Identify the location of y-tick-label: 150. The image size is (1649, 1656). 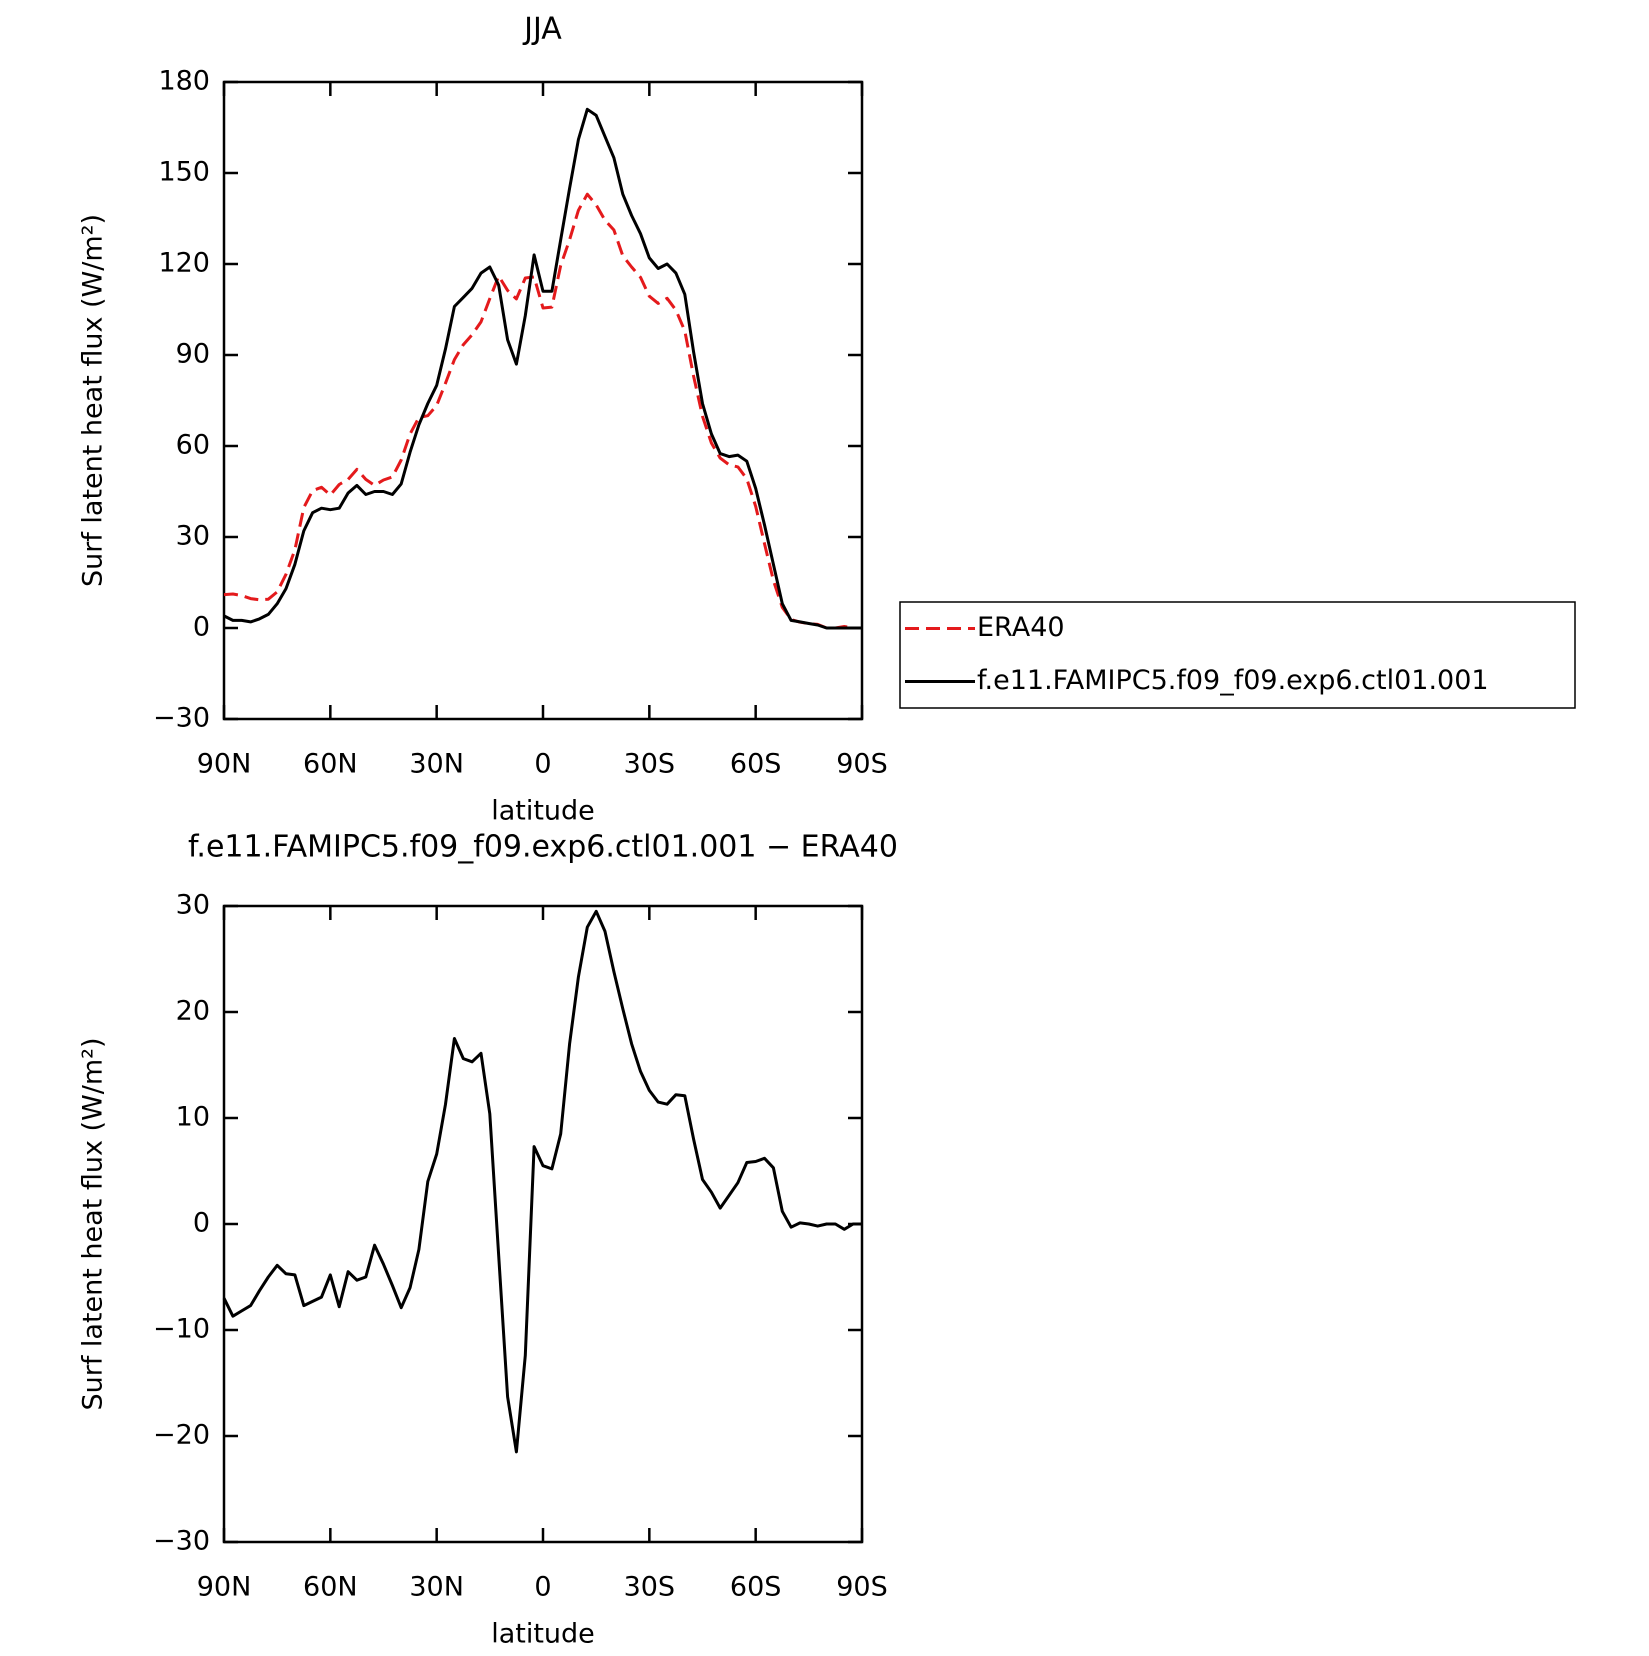
(184, 172).